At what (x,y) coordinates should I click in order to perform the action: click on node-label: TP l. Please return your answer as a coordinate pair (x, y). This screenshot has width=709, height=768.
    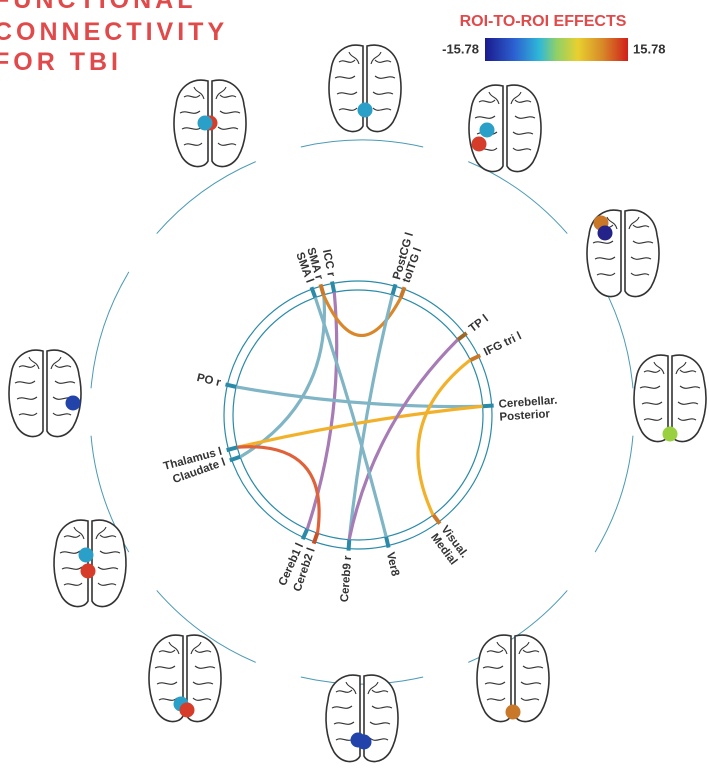
    Looking at the image, I should click on (479, 324).